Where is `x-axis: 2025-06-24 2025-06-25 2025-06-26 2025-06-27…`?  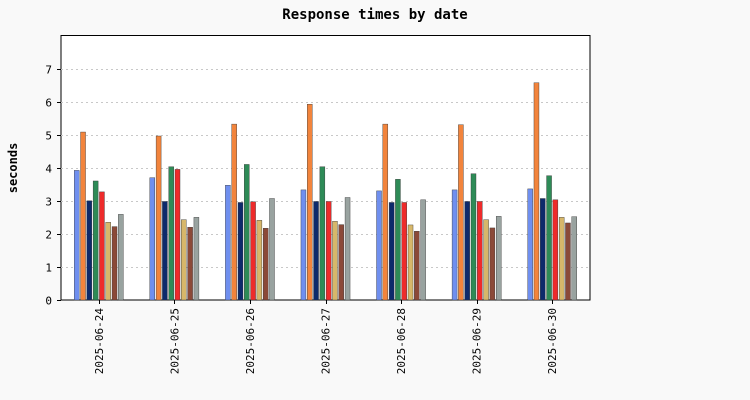 x-axis: 2025-06-24 2025-06-25 2025-06-26 2025-06-27… is located at coordinates (326, 337).